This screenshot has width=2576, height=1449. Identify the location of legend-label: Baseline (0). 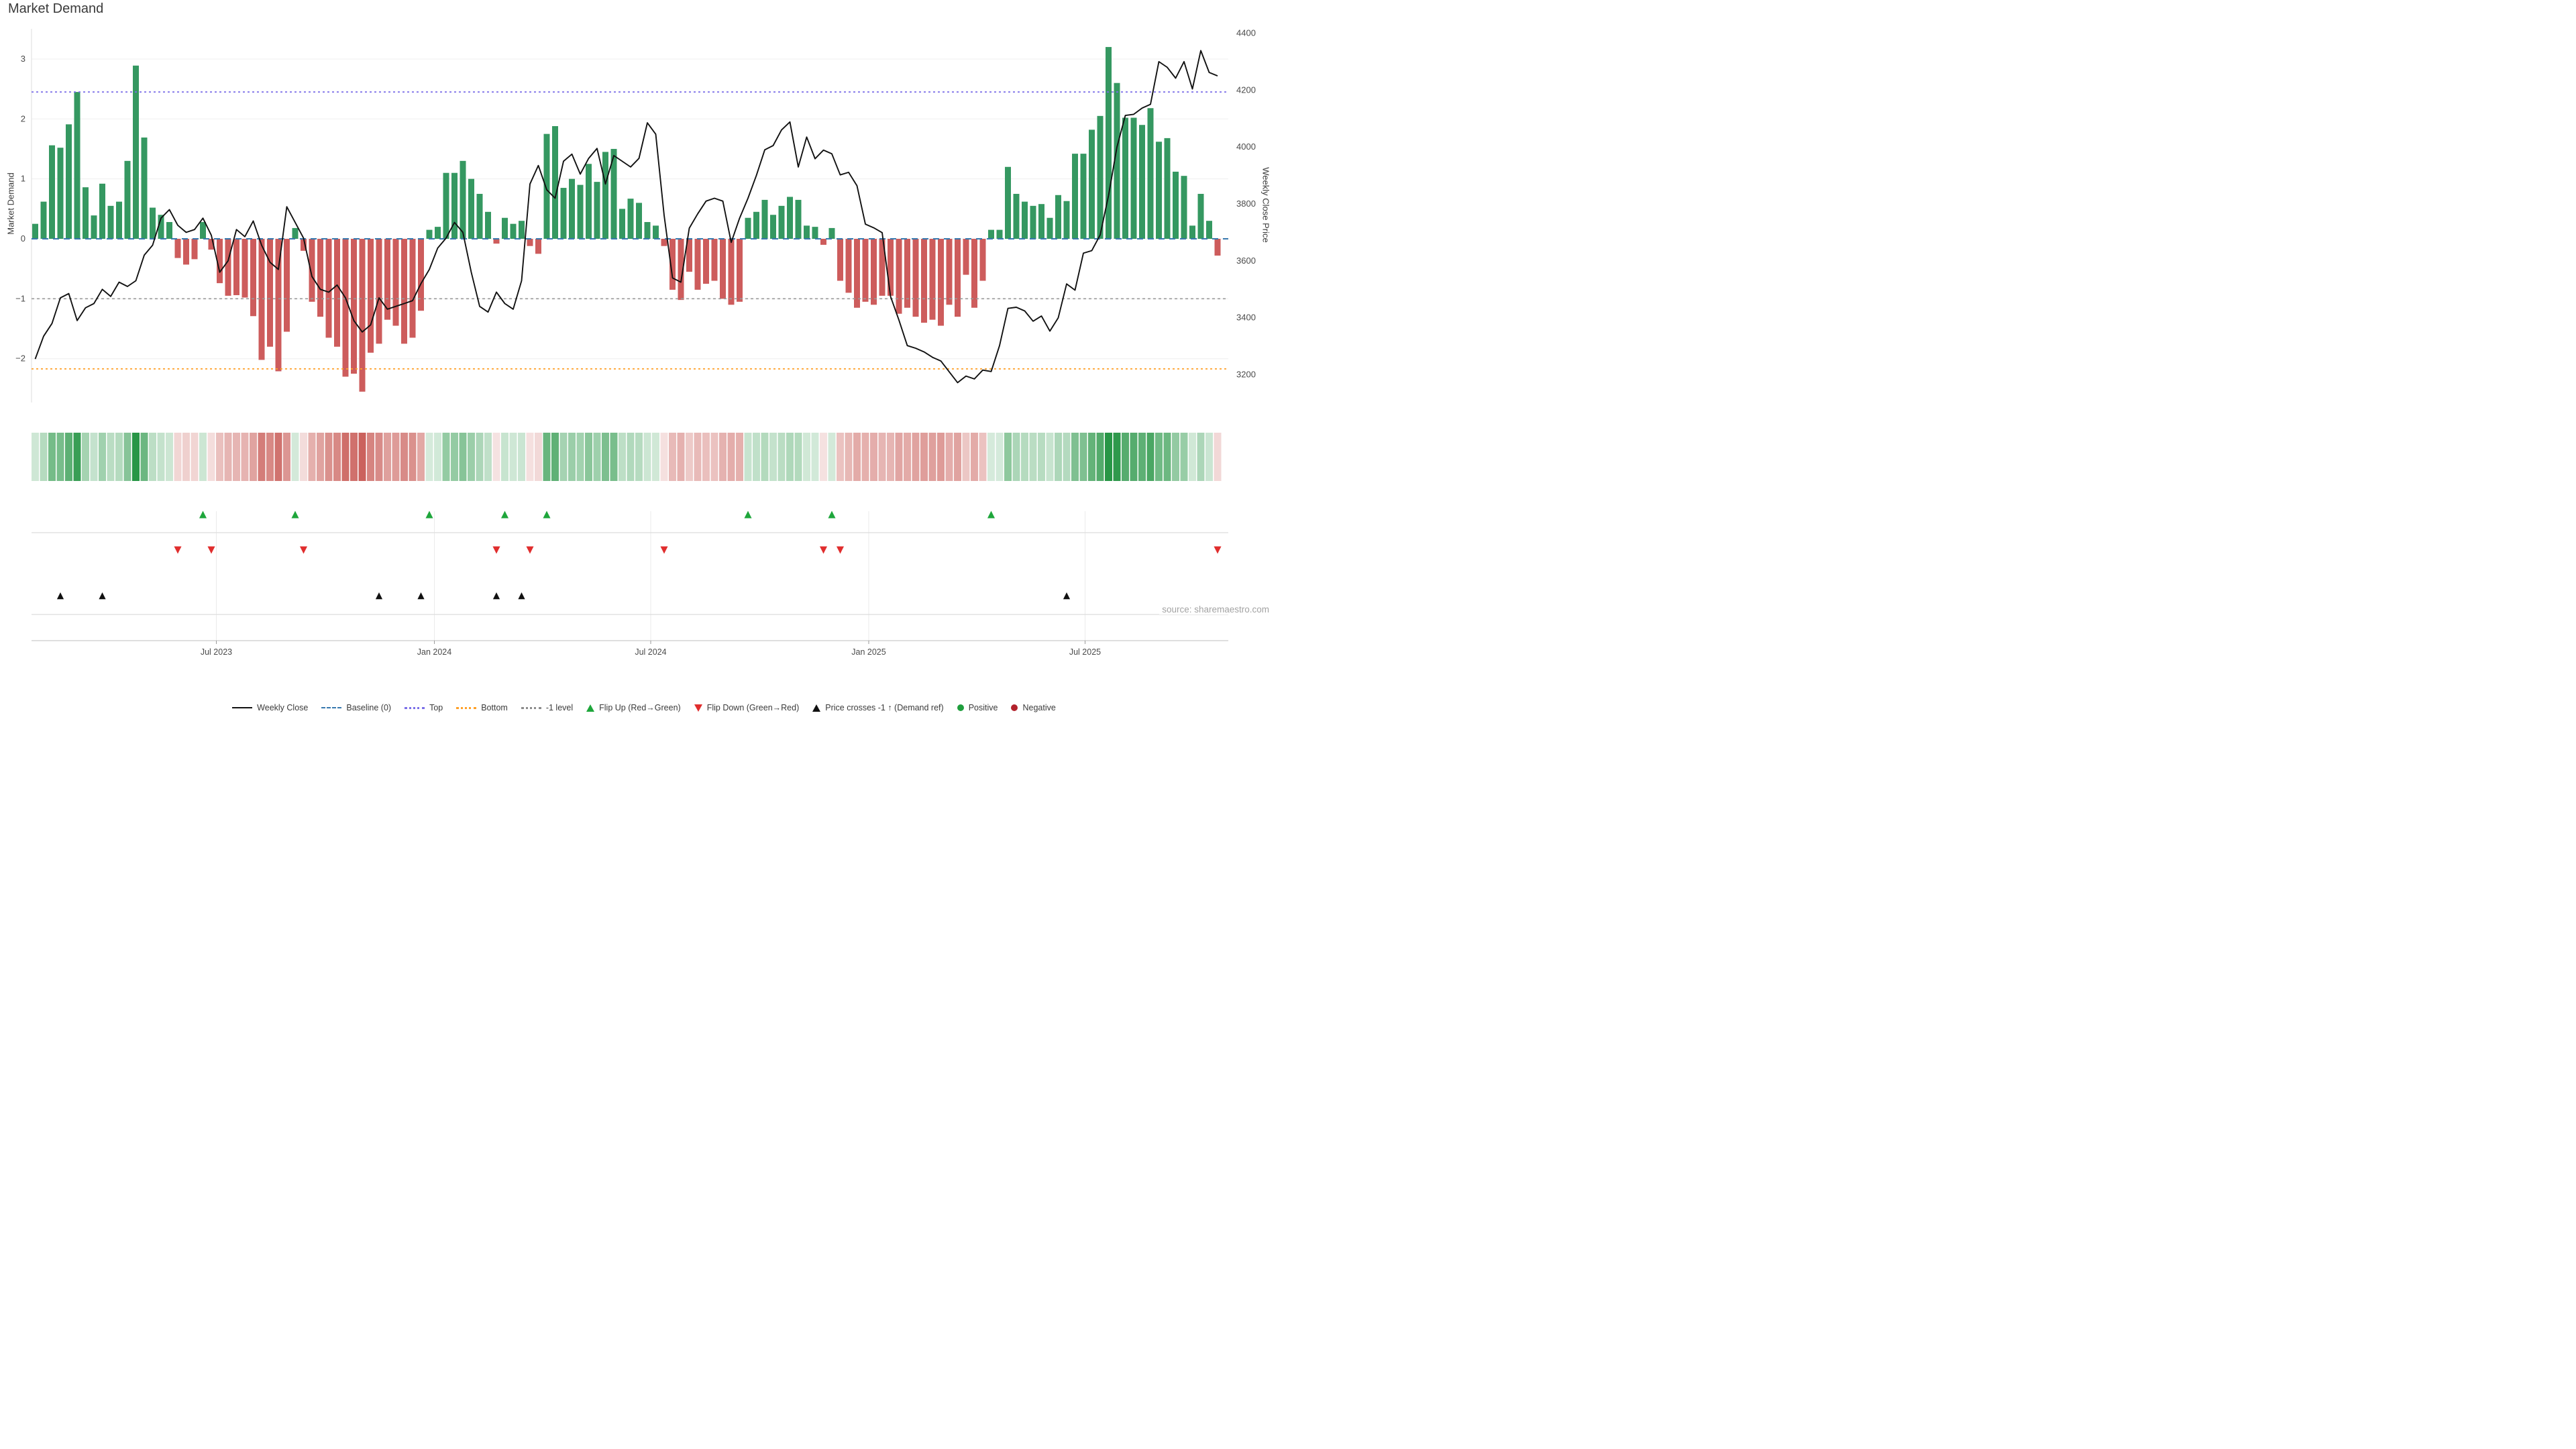
(369, 707).